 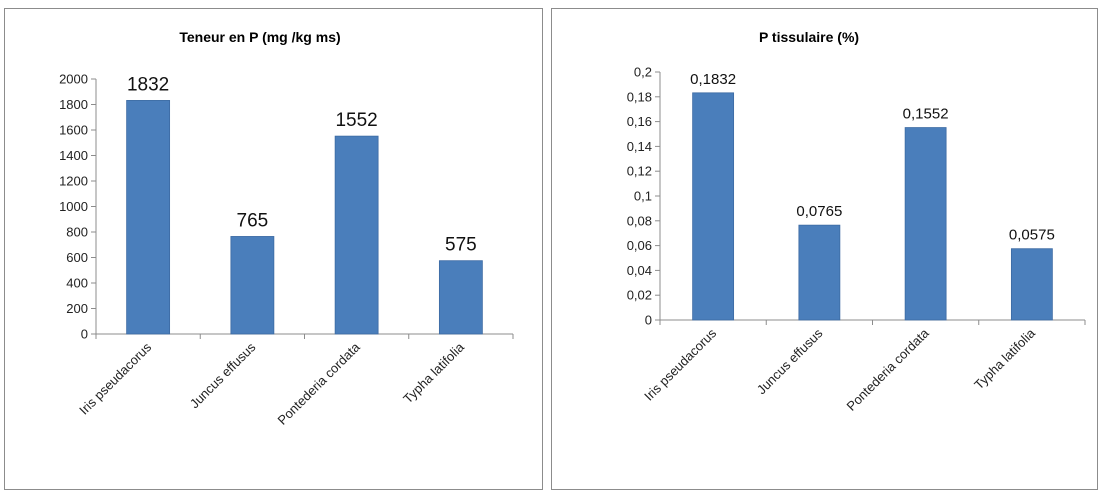 What do you see at coordinates (259, 37) in the screenshot?
I see `chart-title: Teneur en P (mg /kg ms)` at bounding box center [259, 37].